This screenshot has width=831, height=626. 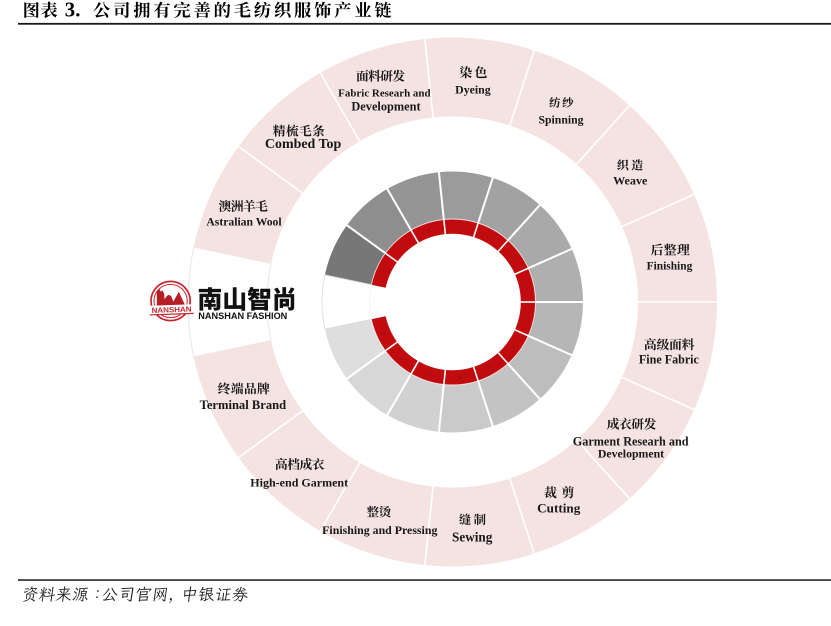 What do you see at coordinates (631, 441) in the screenshot?
I see `svg-text: Garment Researh and` at bounding box center [631, 441].